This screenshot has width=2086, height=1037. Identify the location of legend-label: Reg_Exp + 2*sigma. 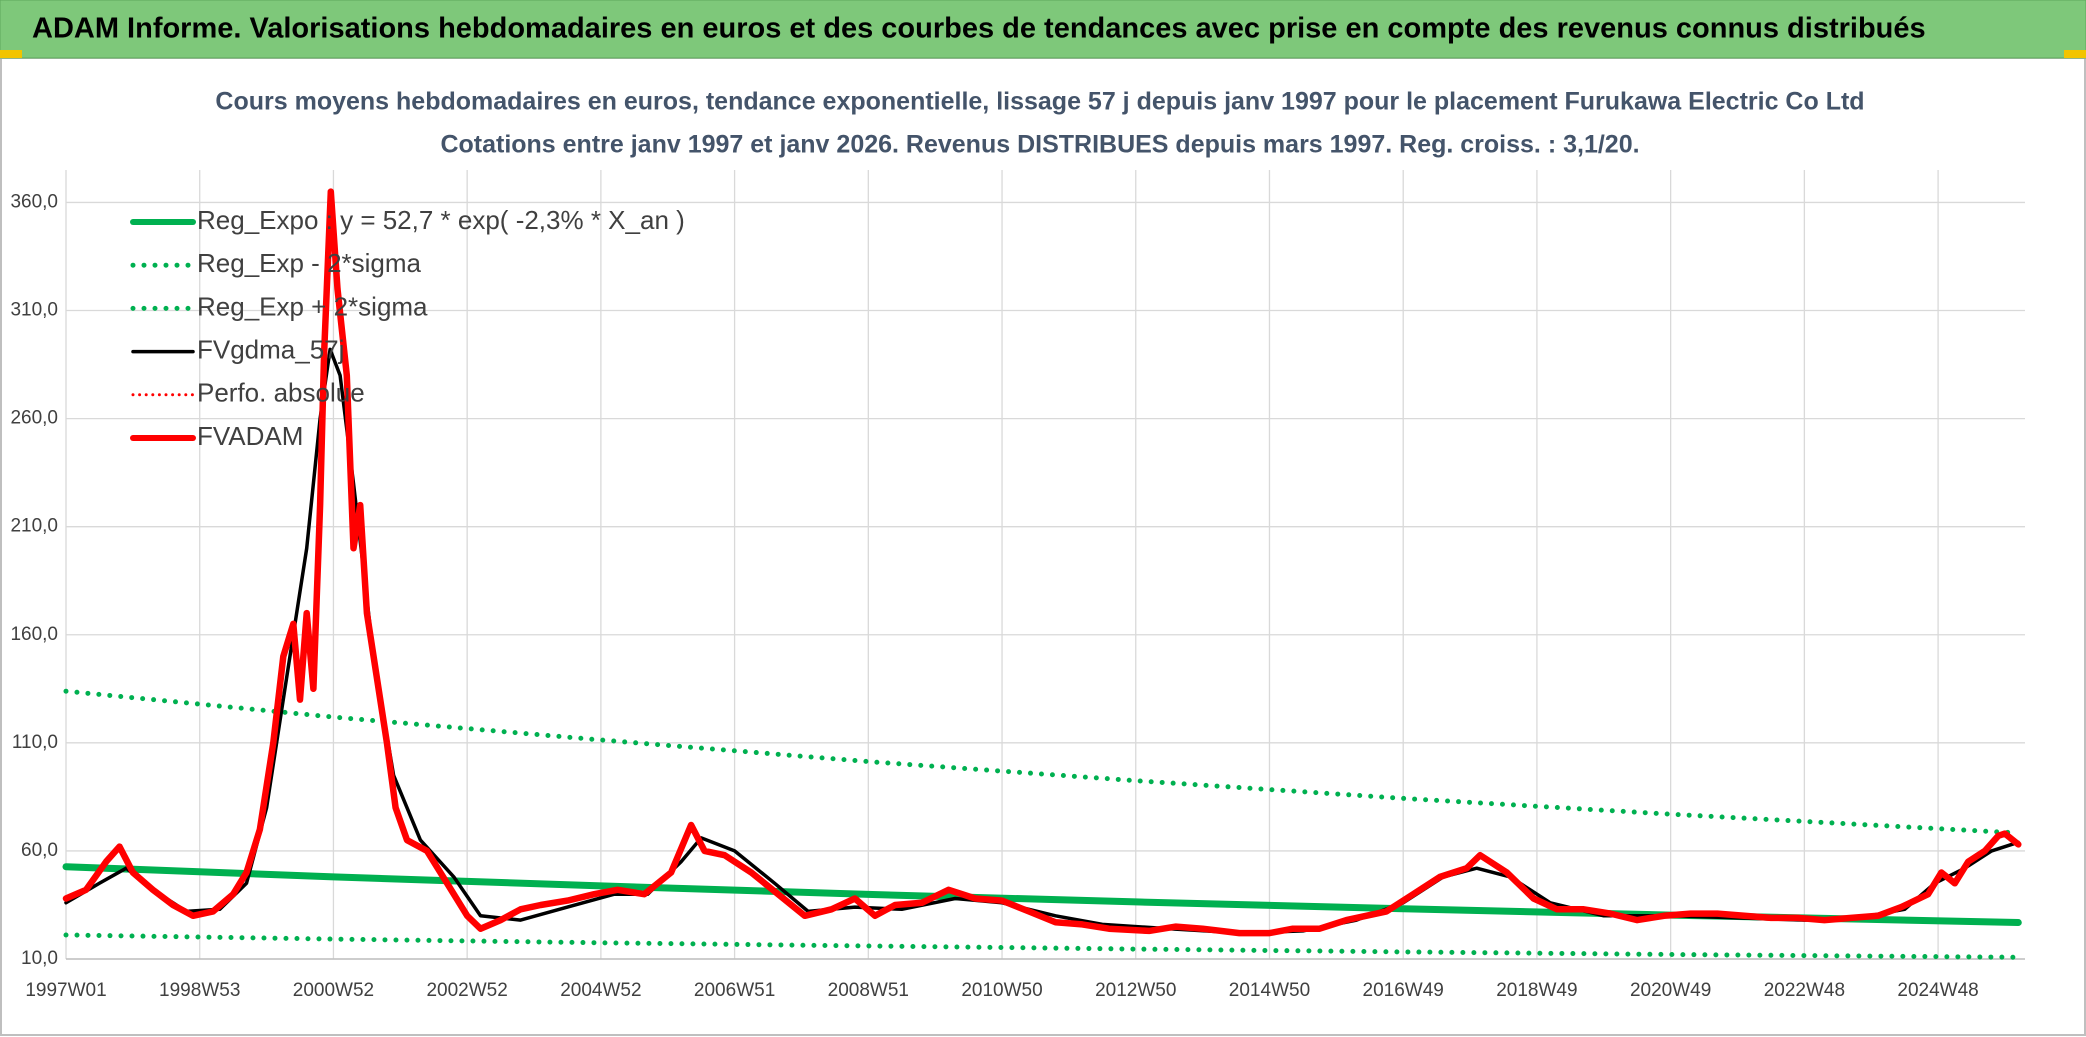
(312, 306).